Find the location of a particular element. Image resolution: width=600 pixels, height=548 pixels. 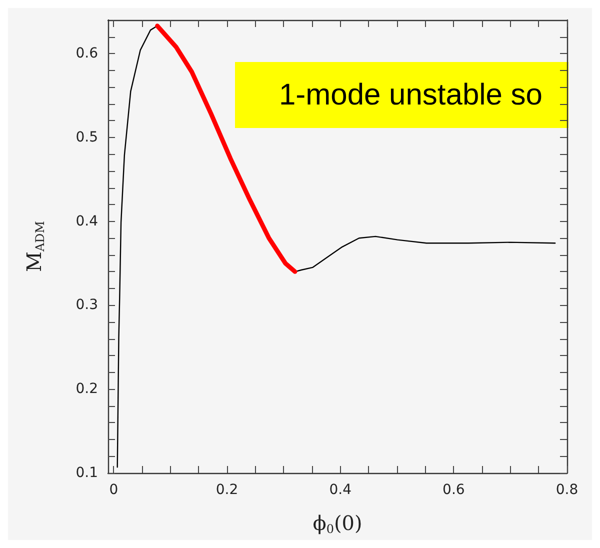

y-tick-label: 0.4 is located at coordinates (87, 221).